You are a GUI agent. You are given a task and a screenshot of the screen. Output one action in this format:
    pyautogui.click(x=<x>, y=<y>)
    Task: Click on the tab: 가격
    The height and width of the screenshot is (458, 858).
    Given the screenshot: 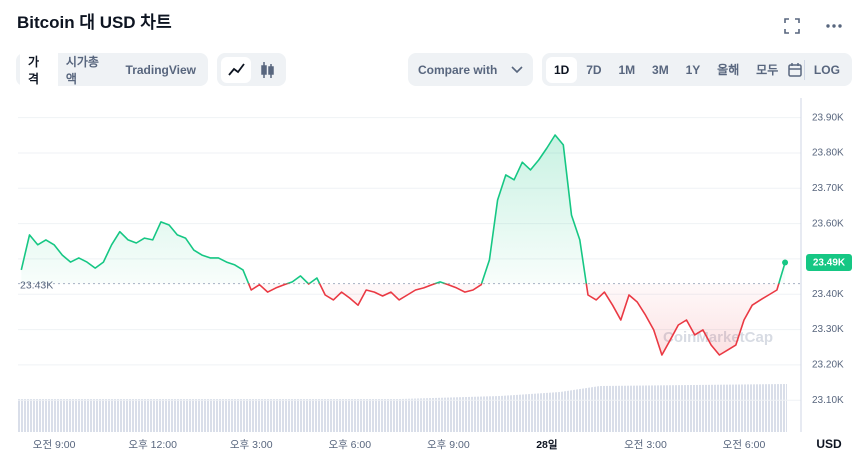 What is the action you would take?
    pyautogui.click(x=39, y=69)
    